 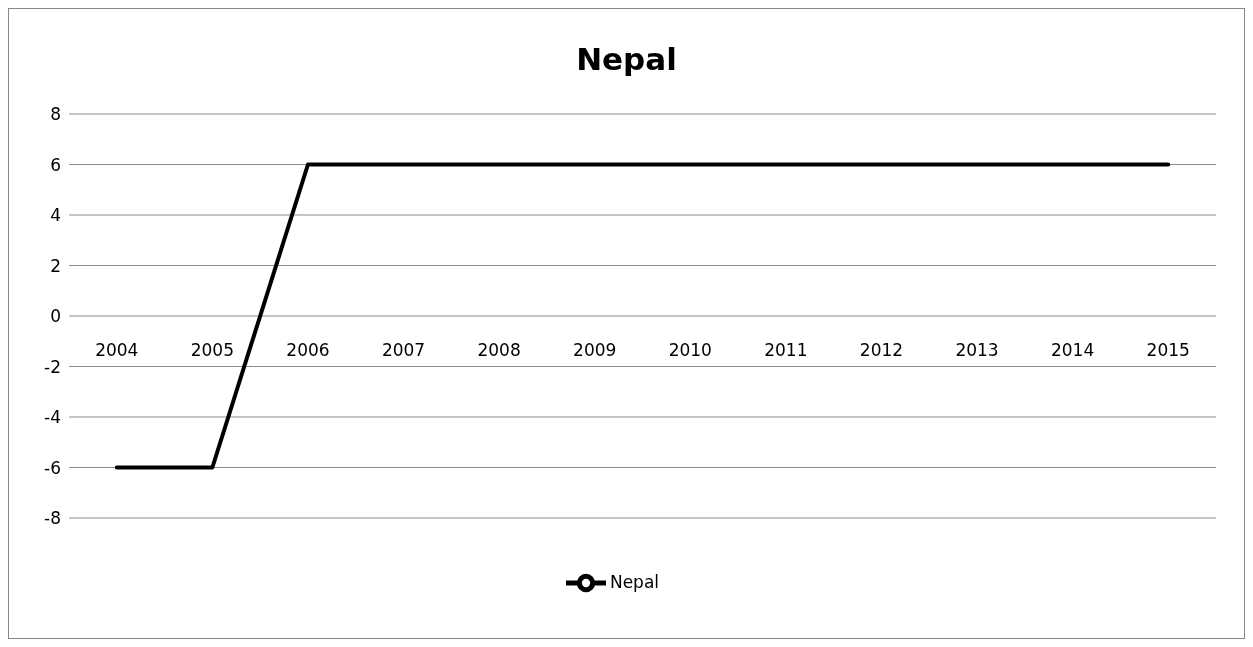 What do you see at coordinates (1072, 349) in the screenshot?
I see `x-tick-label: 2014` at bounding box center [1072, 349].